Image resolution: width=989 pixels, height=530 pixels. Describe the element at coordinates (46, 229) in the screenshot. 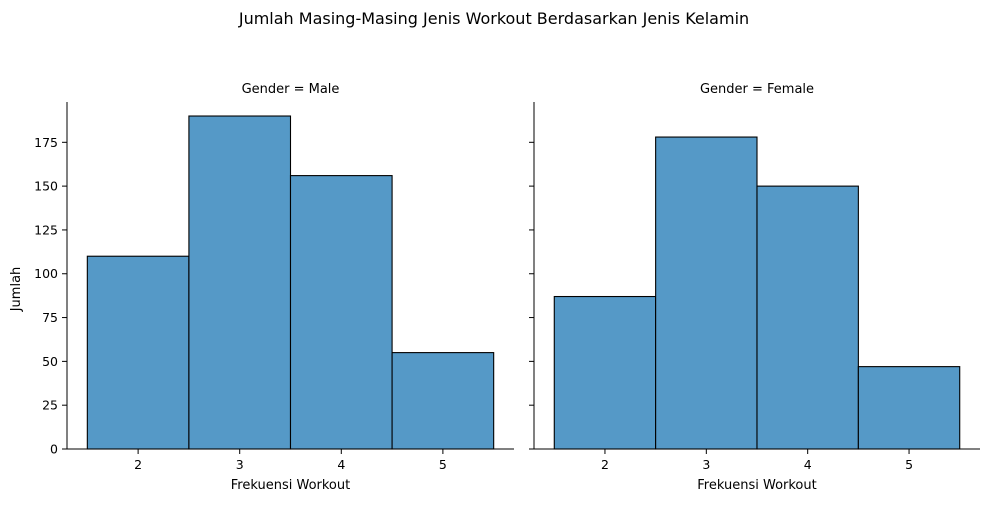

I see `y-tick-label: 125` at that location.